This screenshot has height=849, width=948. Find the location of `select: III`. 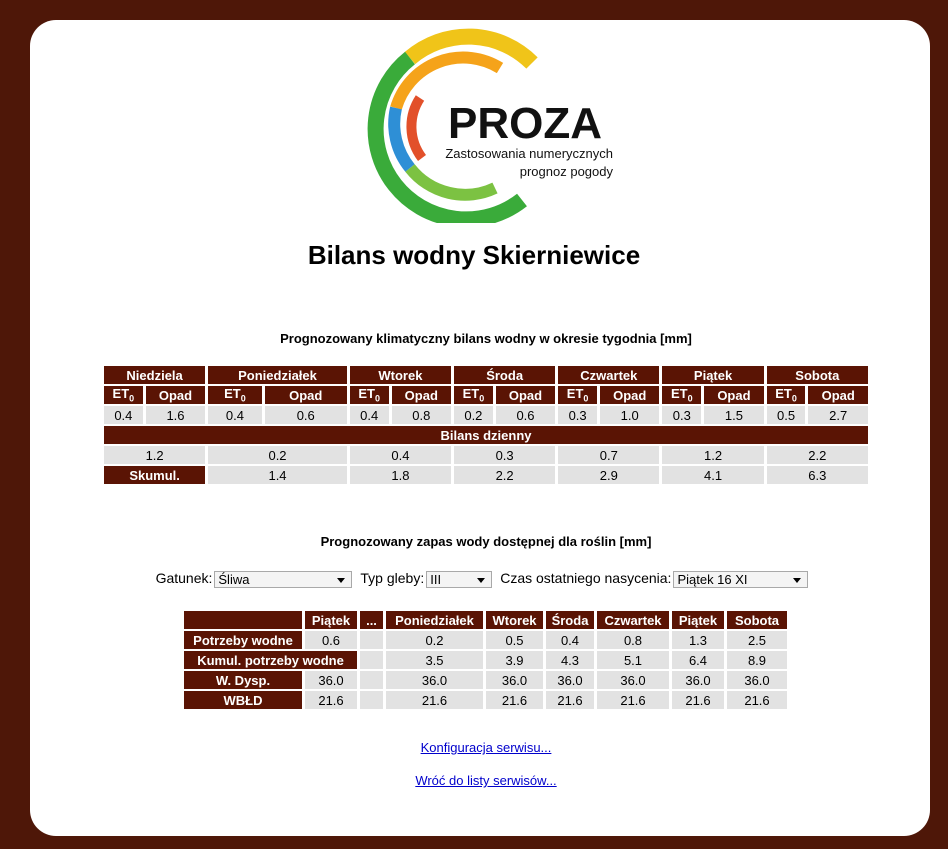

select: III is located at coordinates (459, 579).